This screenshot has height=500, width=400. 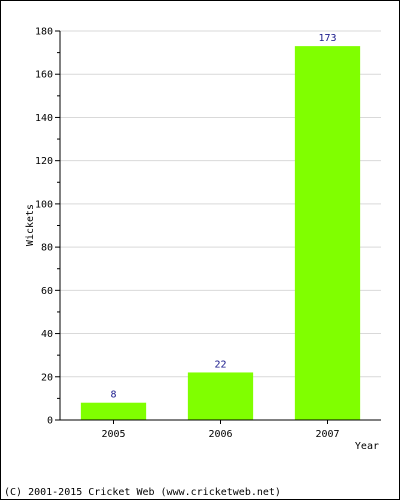 I want to click on y-tick-label-60: 60, so click(x=47, y=291).